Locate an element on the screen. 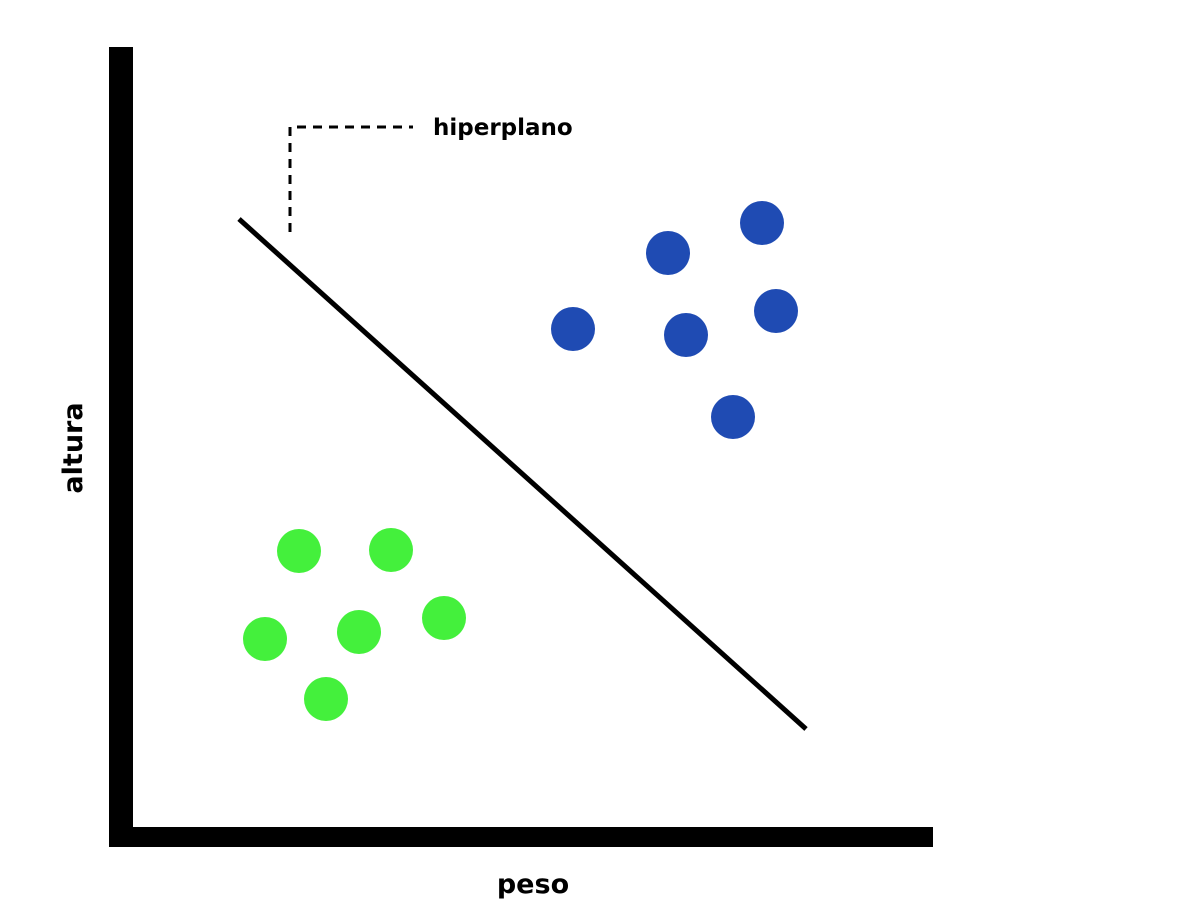 Image resolution: width=1187 pixels, height=919 pixels. y-axis is located at coordinates (121, 447).